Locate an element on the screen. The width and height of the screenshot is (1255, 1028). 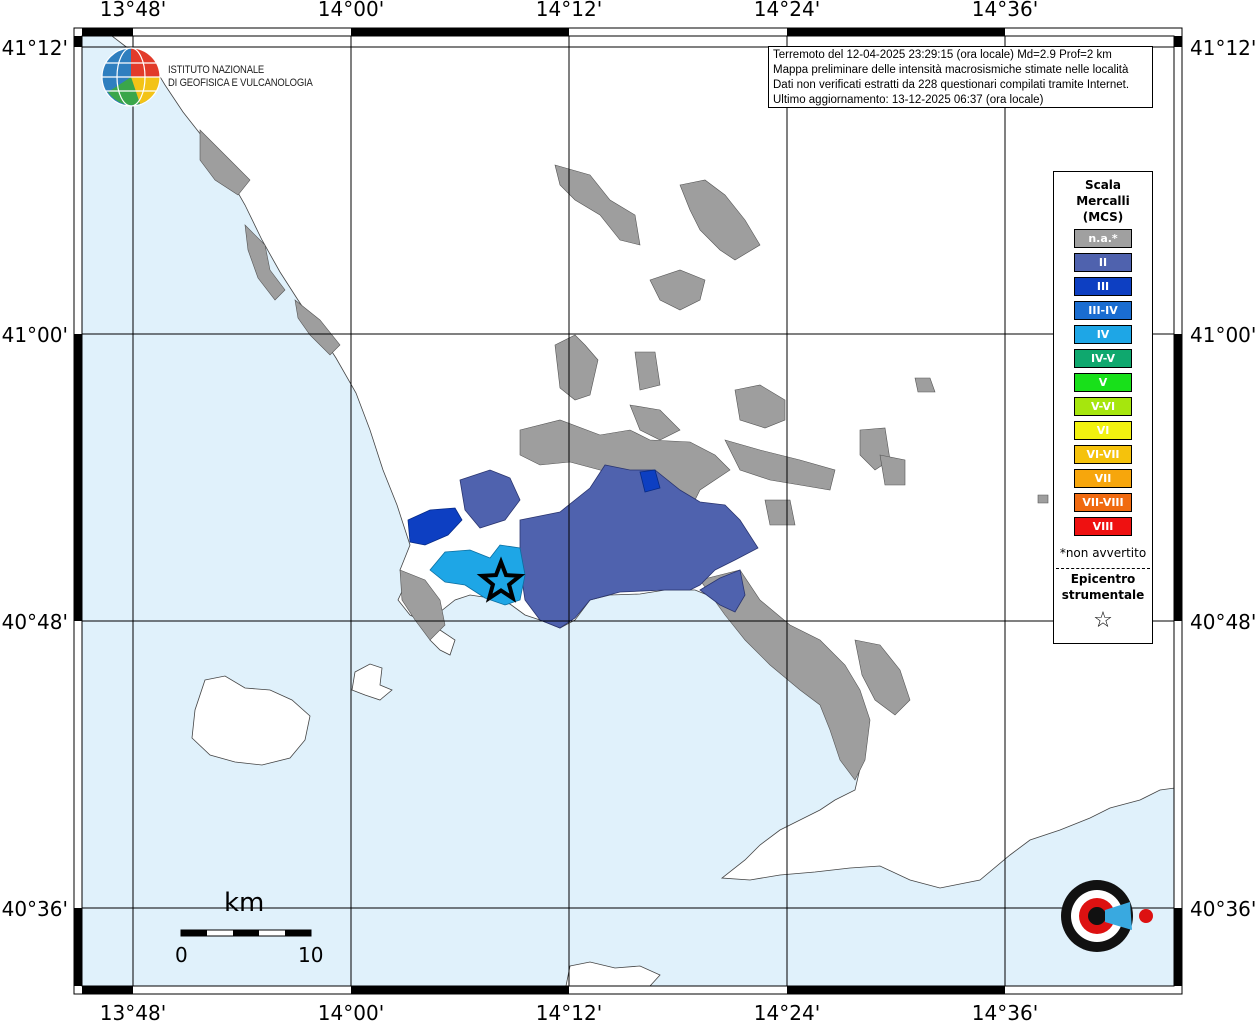
legend-epicenter-label: Epicentro strumentale is located at coordinates (1103, 587).